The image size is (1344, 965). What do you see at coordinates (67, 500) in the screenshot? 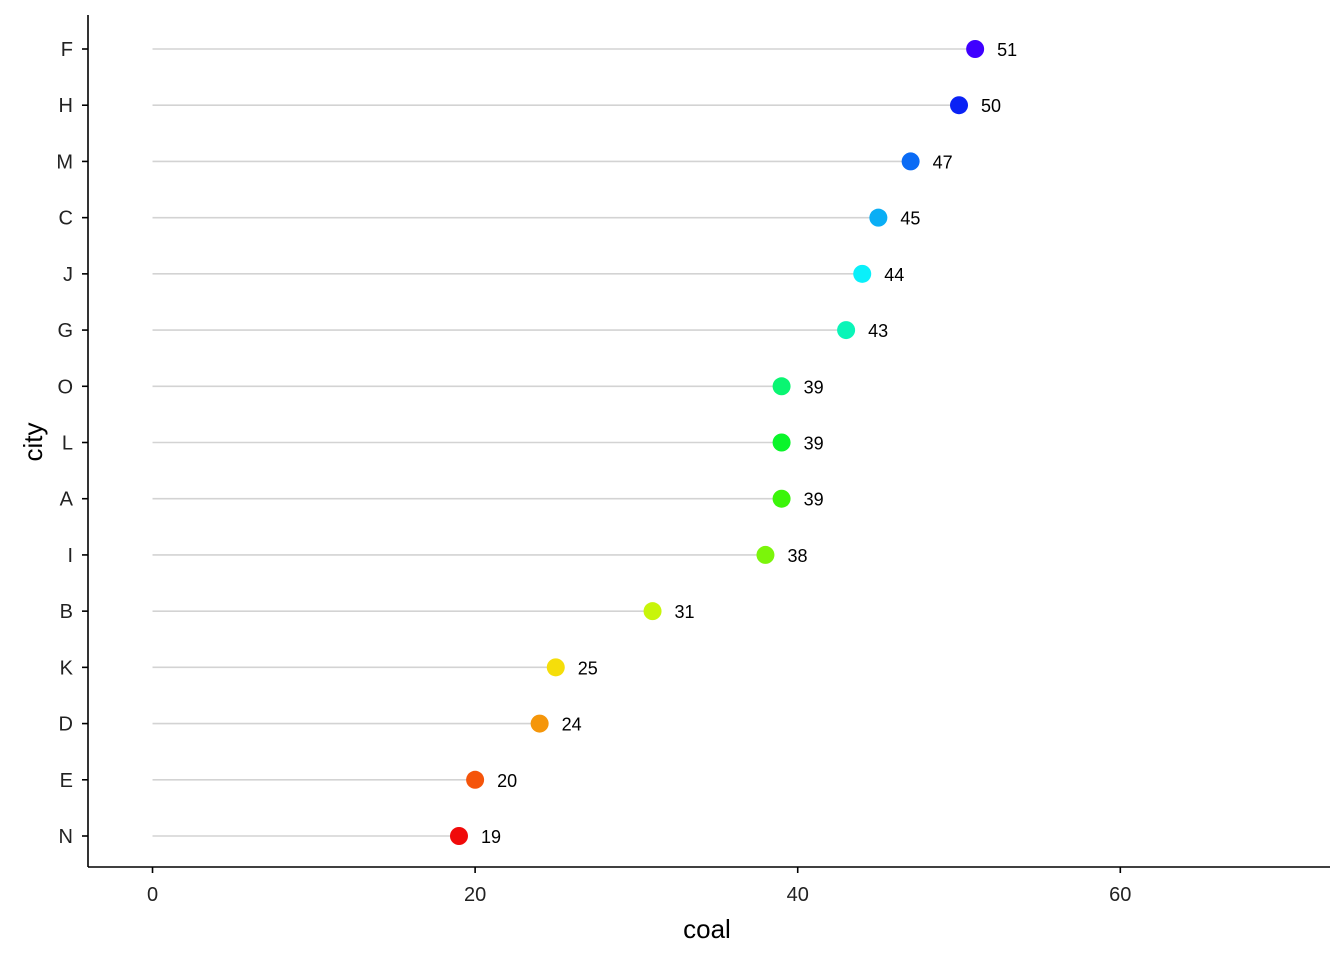
I see `y-tick-label: A` at bounding box center [67, 500].